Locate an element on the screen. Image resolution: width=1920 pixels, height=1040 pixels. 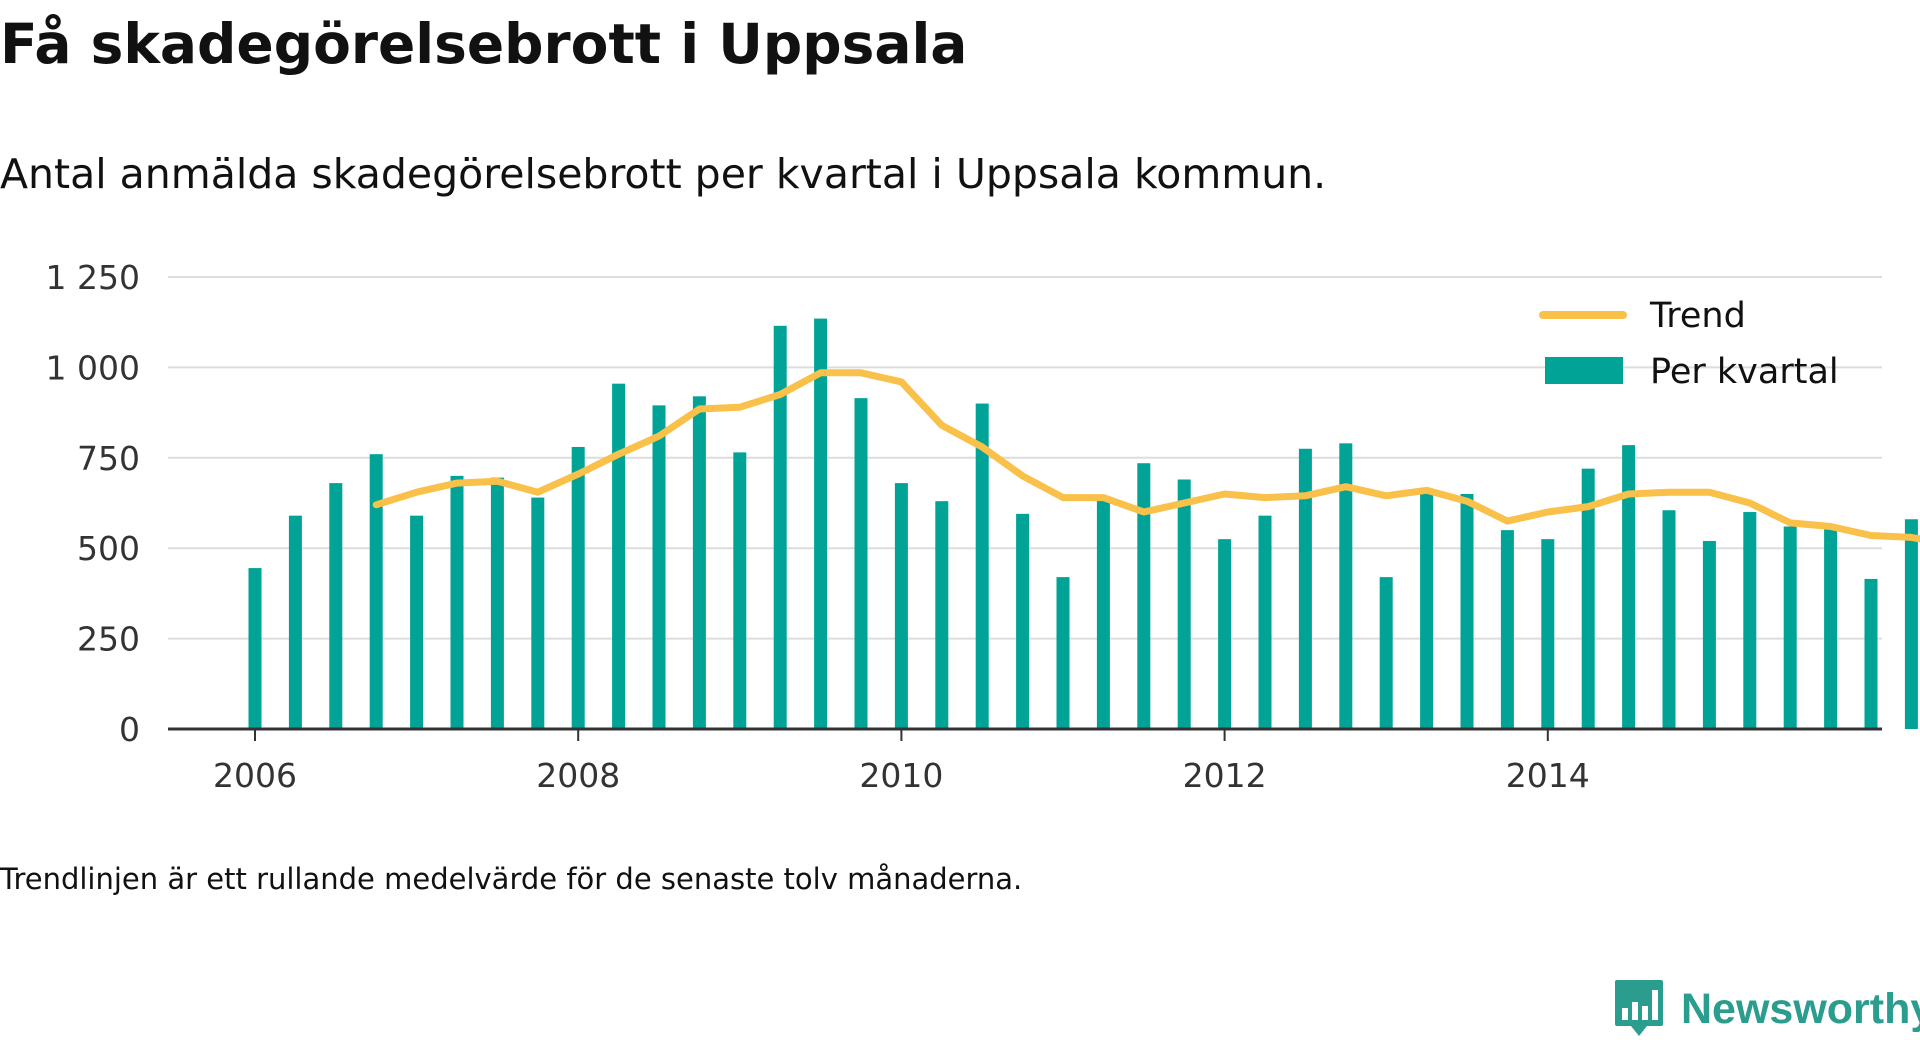
legend-bars-label: Per kvartal is located at coordinates (1744, 372).